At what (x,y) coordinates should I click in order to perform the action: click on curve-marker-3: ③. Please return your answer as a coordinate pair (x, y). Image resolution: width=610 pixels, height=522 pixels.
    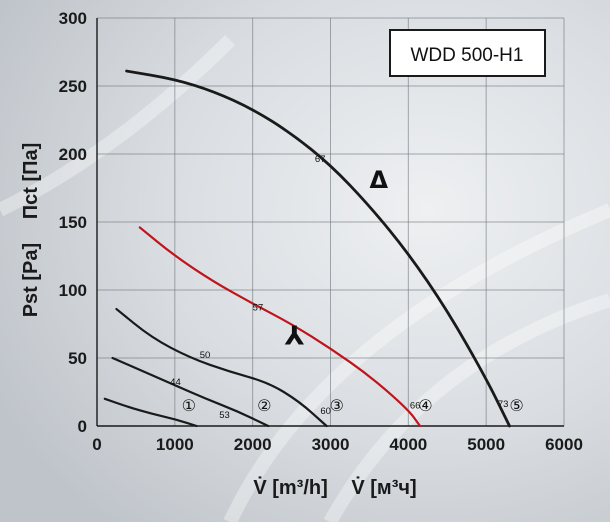
    Looking at the image, I should click on (337, 405).